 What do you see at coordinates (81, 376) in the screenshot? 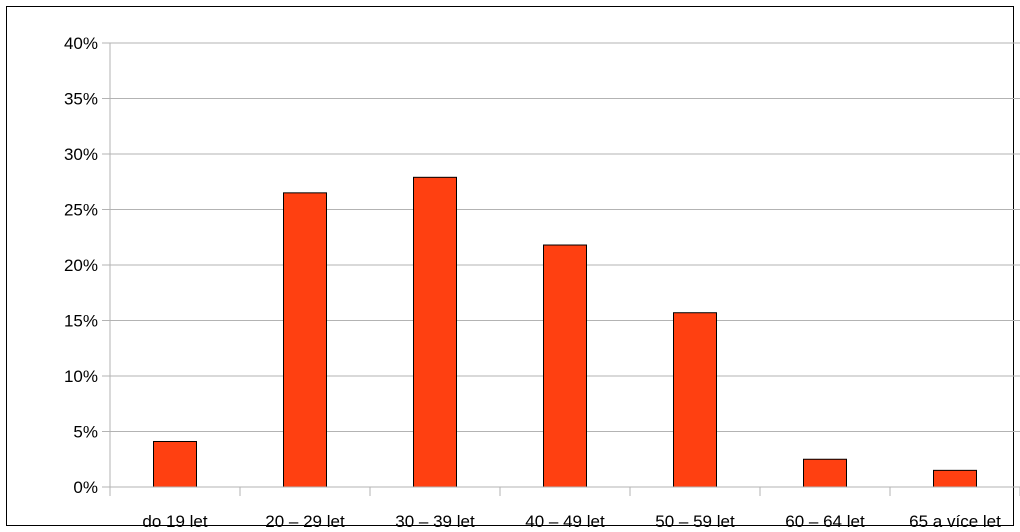
I see `y-tick-label: 10%` at bounding box center [81, 376].